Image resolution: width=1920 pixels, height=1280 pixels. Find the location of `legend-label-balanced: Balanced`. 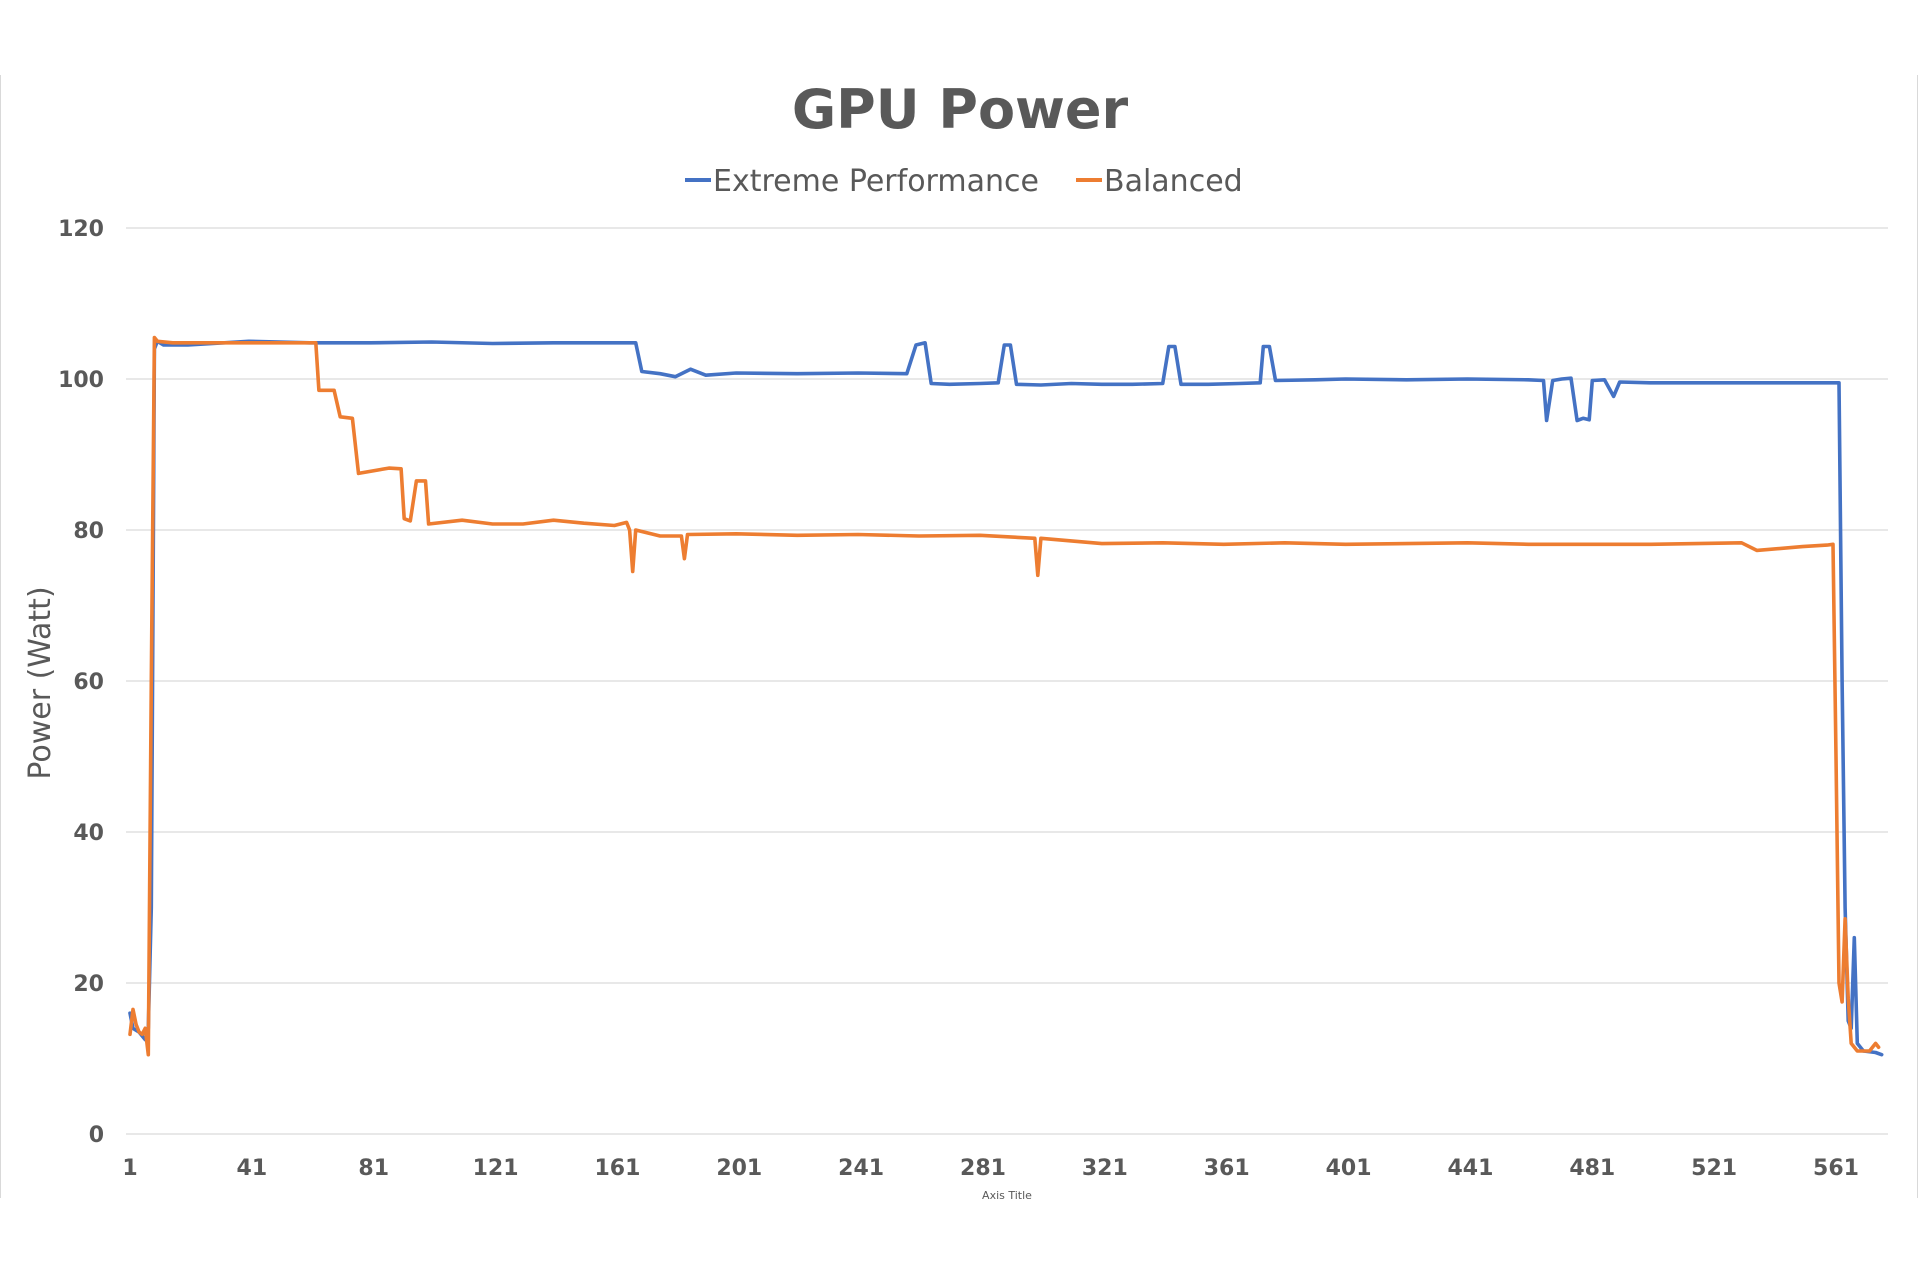

legend-label-balanced: Balanced is located at coordinates (1173, 181).